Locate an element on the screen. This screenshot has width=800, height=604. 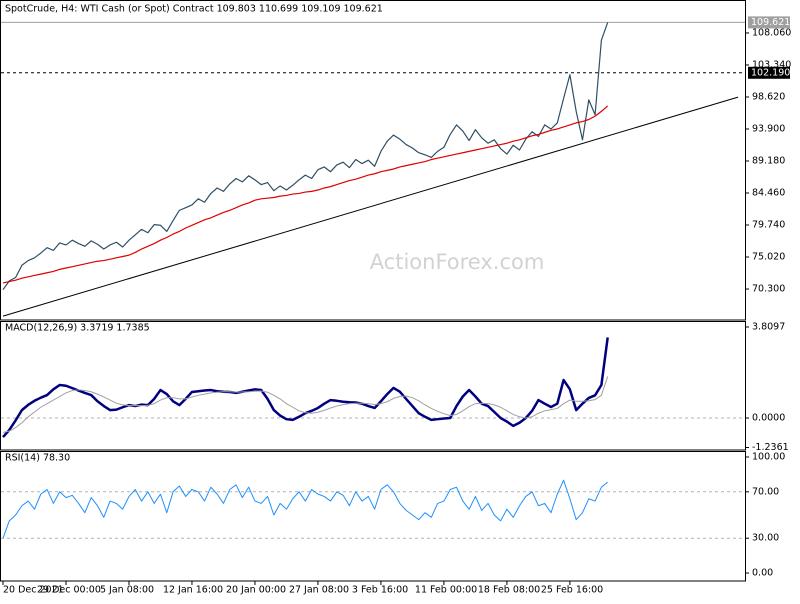
price-badge-label: 102.190 is located at coordinates (770, 72).